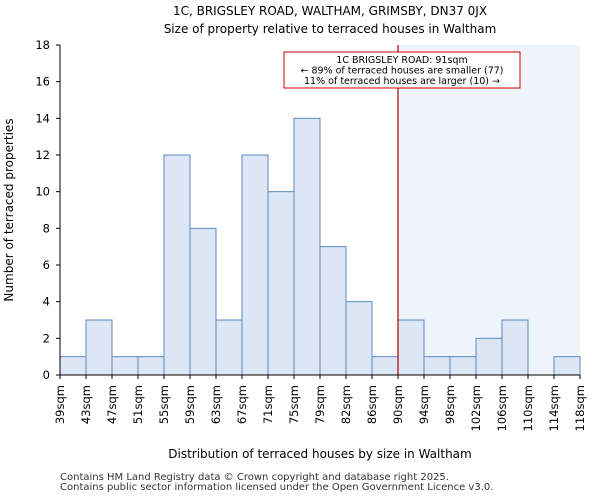  Describe the element at coordinates (177, 265) in the screenshot. I see `bar-55sqm` at that location.